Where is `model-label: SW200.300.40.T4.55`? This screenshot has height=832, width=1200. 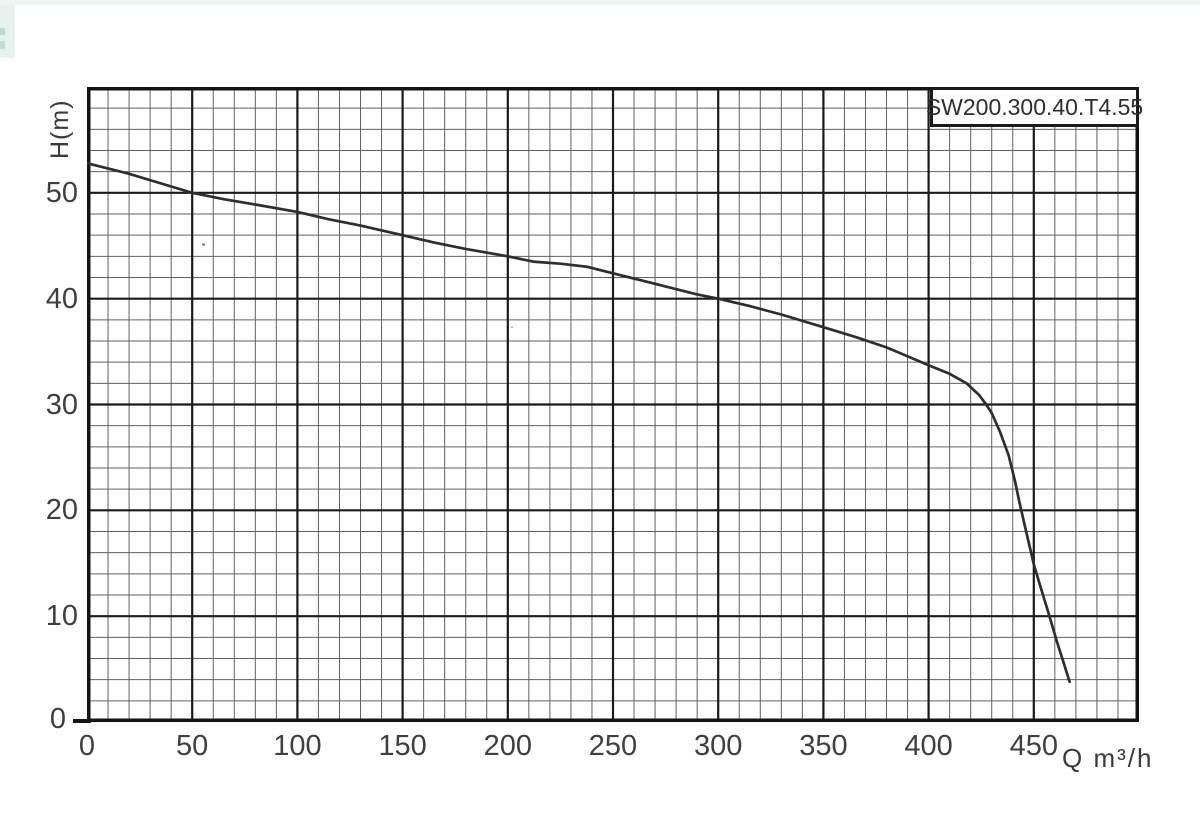
model-label: SW200.300.40.T4.55 is located at coordinates (1034, 106).